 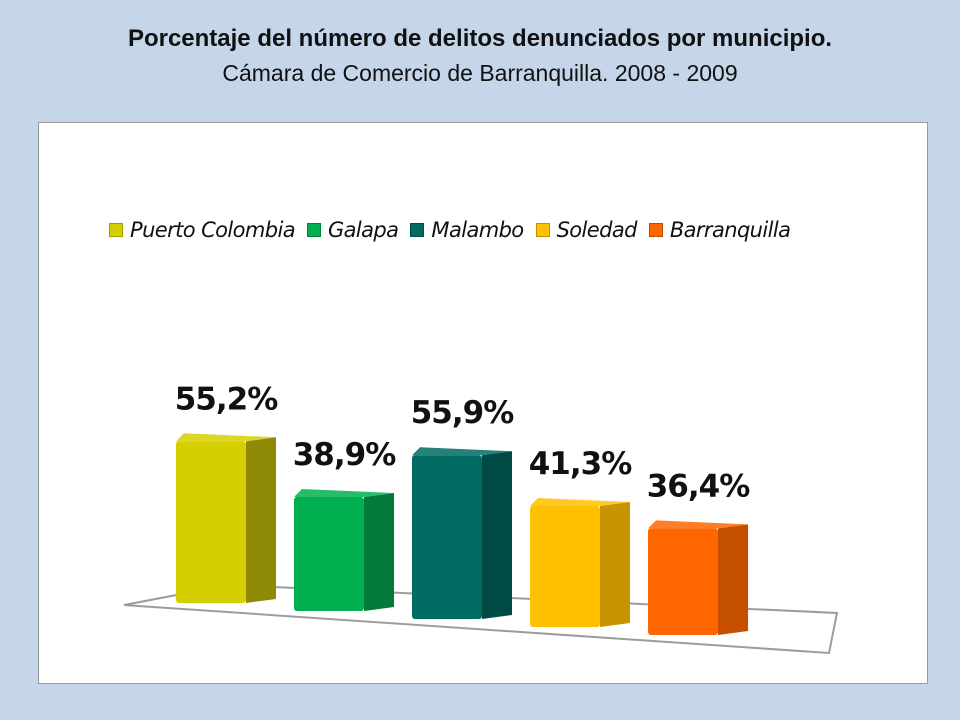 I want to click on legend-item: Barranquilla, so click(x=719, y=230).